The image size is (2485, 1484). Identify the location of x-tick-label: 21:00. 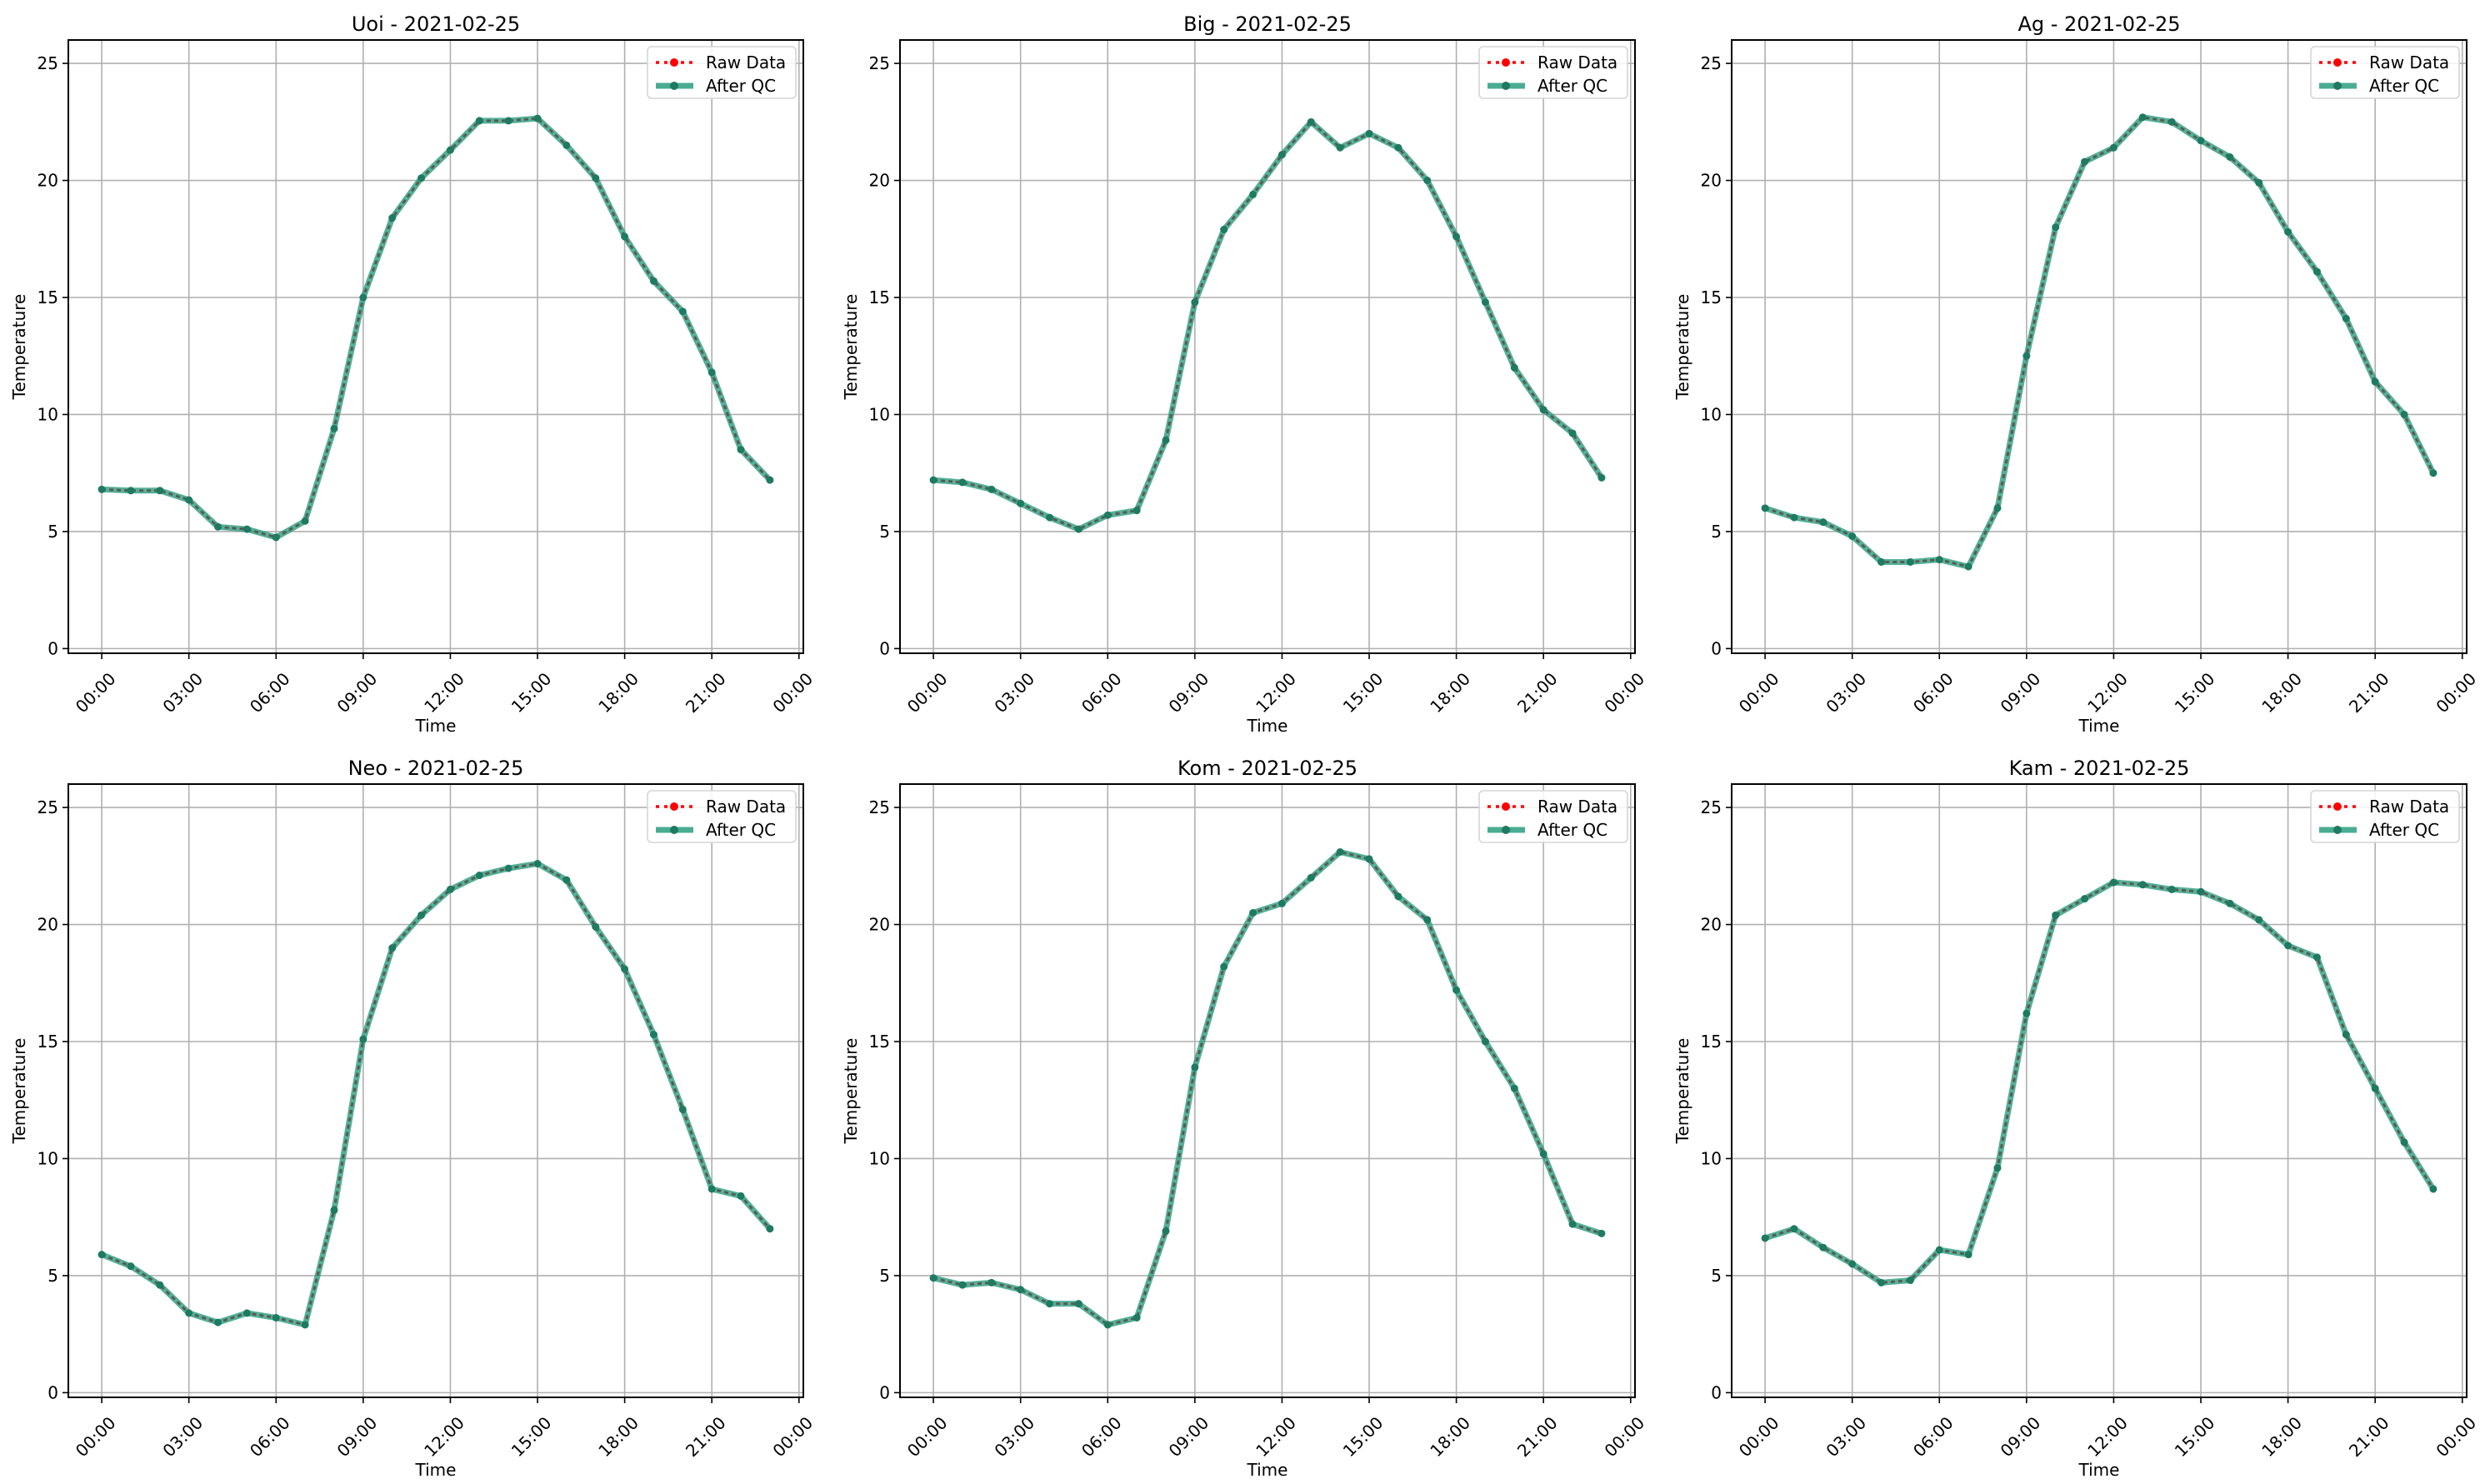
(2369, 692).